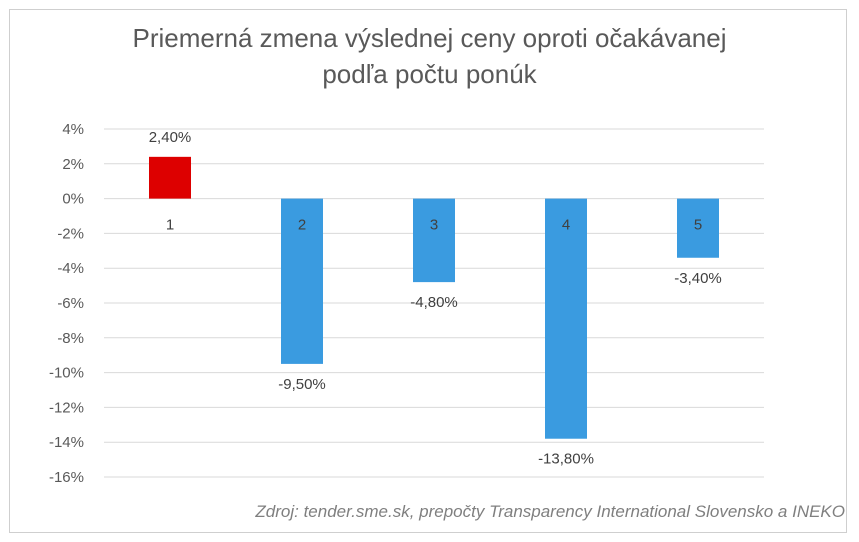 The height and width of the screenshot is (542, 859). Describe the element at coordinates (302, 384) in the screenshot. I see `data-label: -9,50%` at that location.